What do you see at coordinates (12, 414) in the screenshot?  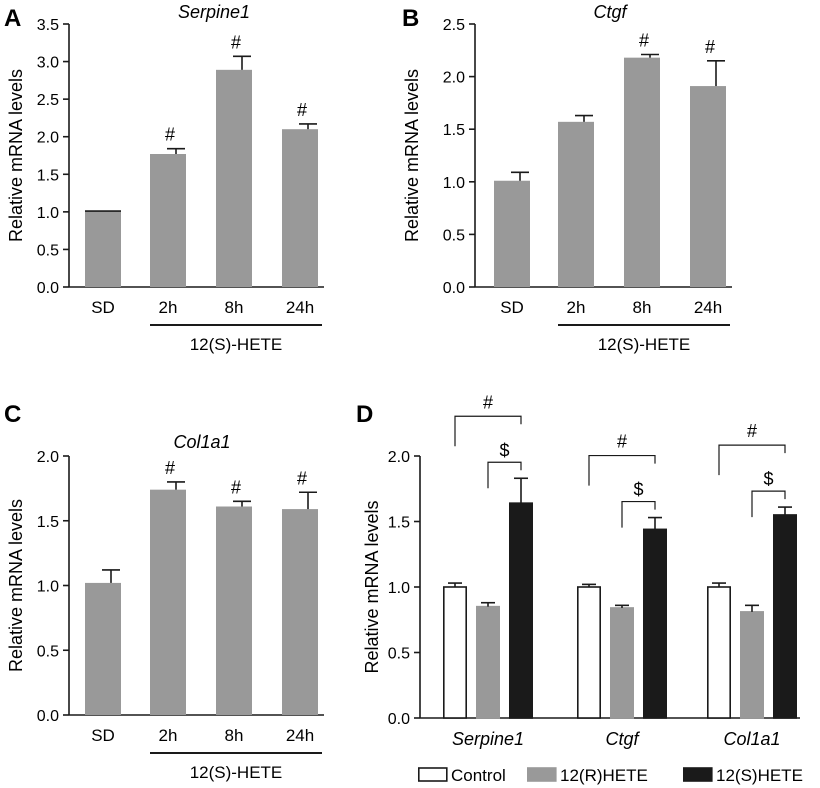 I see `panel-letter: C` at bounding box center [12, 414].